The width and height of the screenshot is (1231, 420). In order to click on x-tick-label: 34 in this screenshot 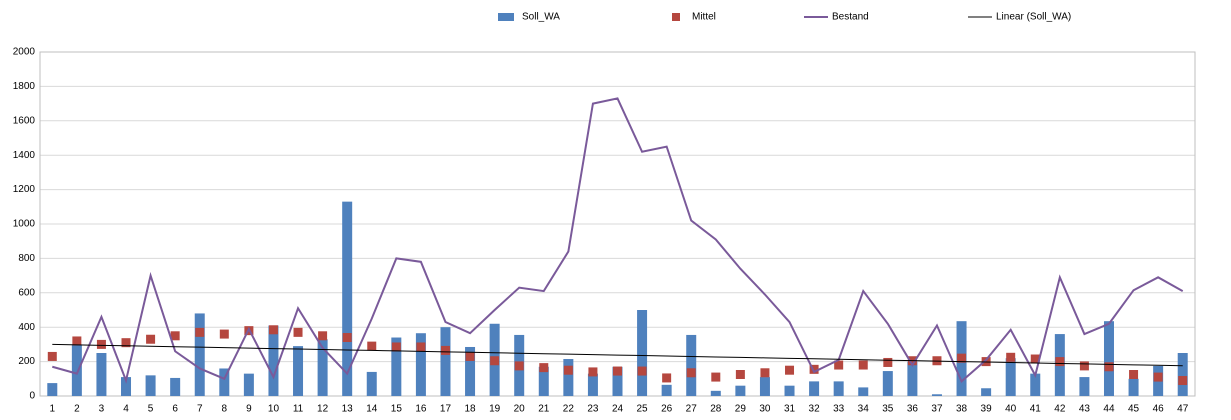, I will do `click(864, 409)`.